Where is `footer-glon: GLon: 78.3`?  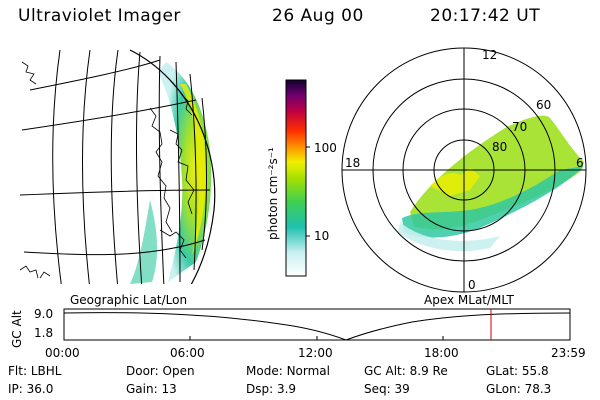
footer-glon: GLon: 78.3 is located at coordinates (518, 389).